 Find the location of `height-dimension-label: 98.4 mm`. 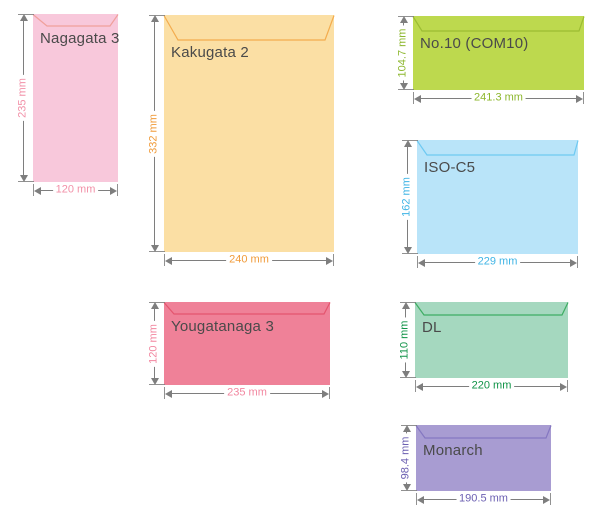

height-dimension-label: 98.4 mm is located at coordinates (406, 458).